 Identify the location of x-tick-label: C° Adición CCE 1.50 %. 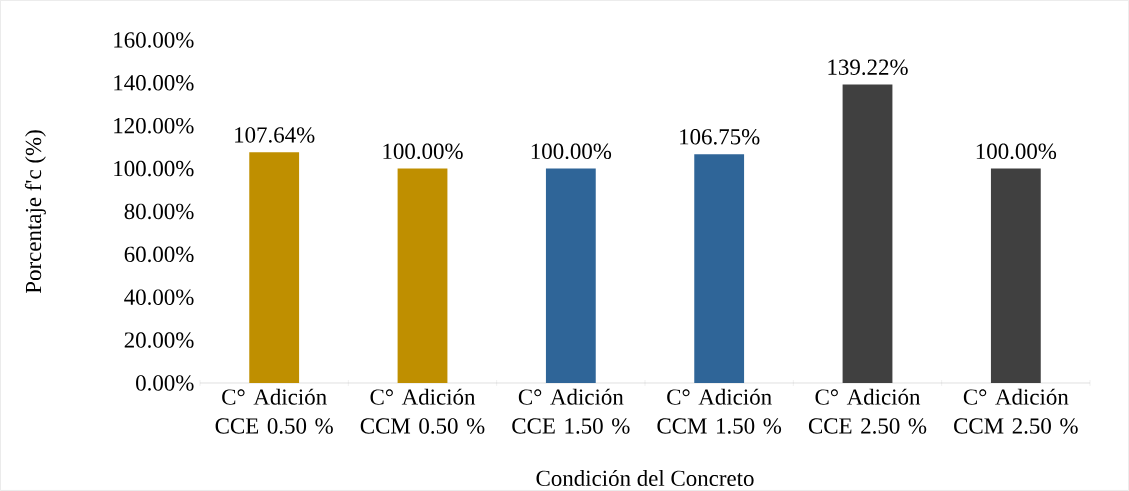
(571, 411).